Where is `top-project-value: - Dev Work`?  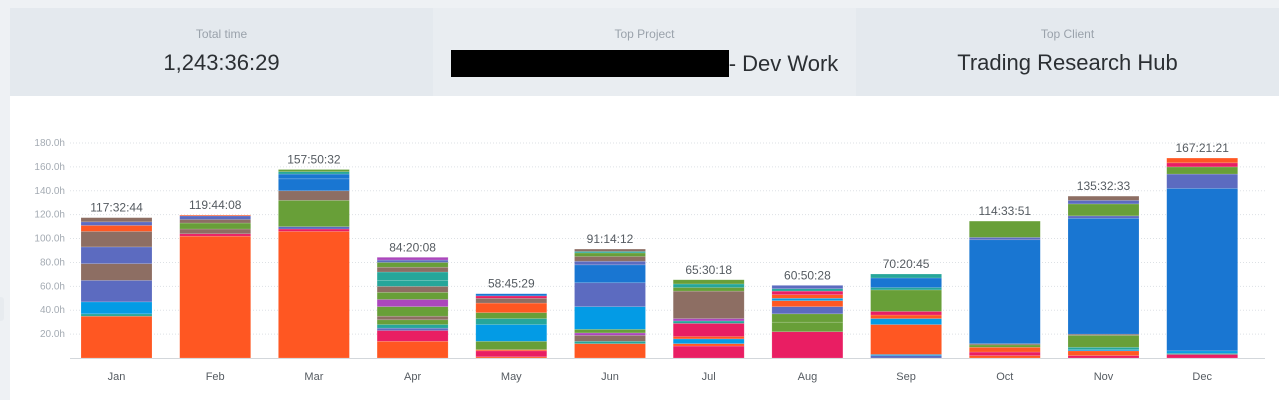
top-project-value: - Dev Work is located at coordinates (783, 63).